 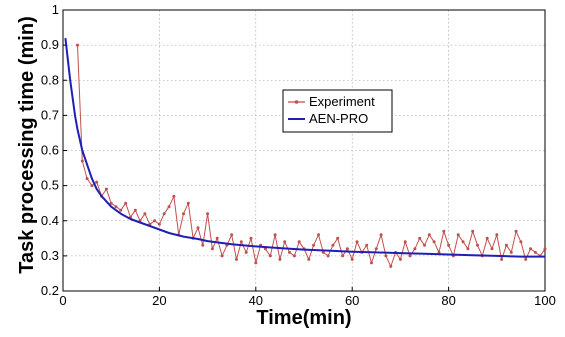 I want to click on y-tick-labels: 0.2 0.3 0.4 0.5 0.6 0.7 0.8 0.9 1, so click(x=50, y=150).